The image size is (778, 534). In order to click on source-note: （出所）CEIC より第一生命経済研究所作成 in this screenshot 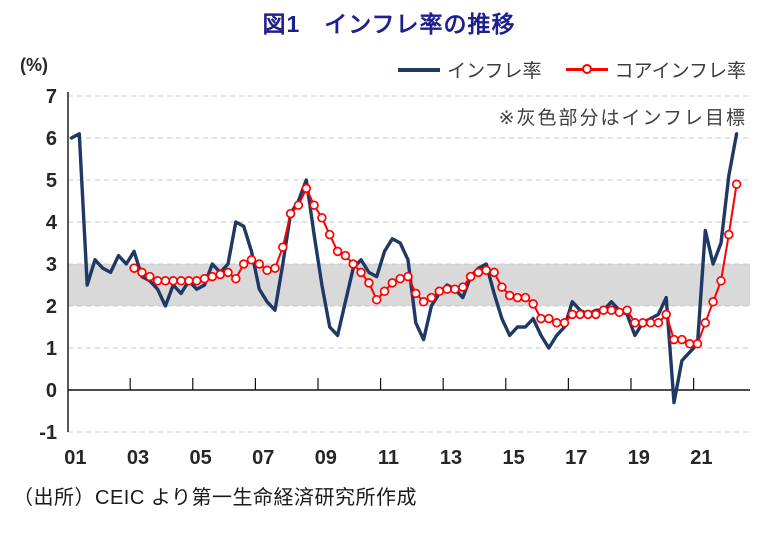, I will do `click(215, 498)`.